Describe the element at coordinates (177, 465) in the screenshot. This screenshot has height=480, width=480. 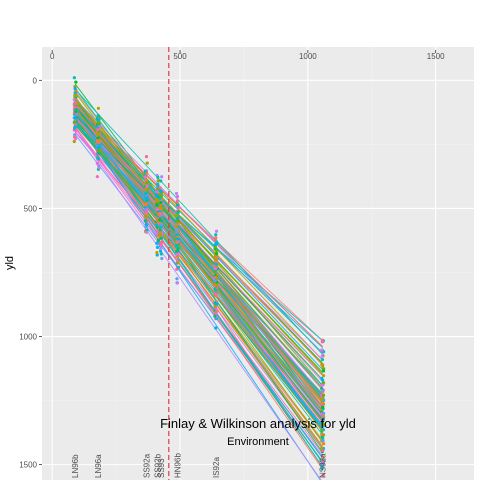
I see `environment-label: HN96b` at that location.